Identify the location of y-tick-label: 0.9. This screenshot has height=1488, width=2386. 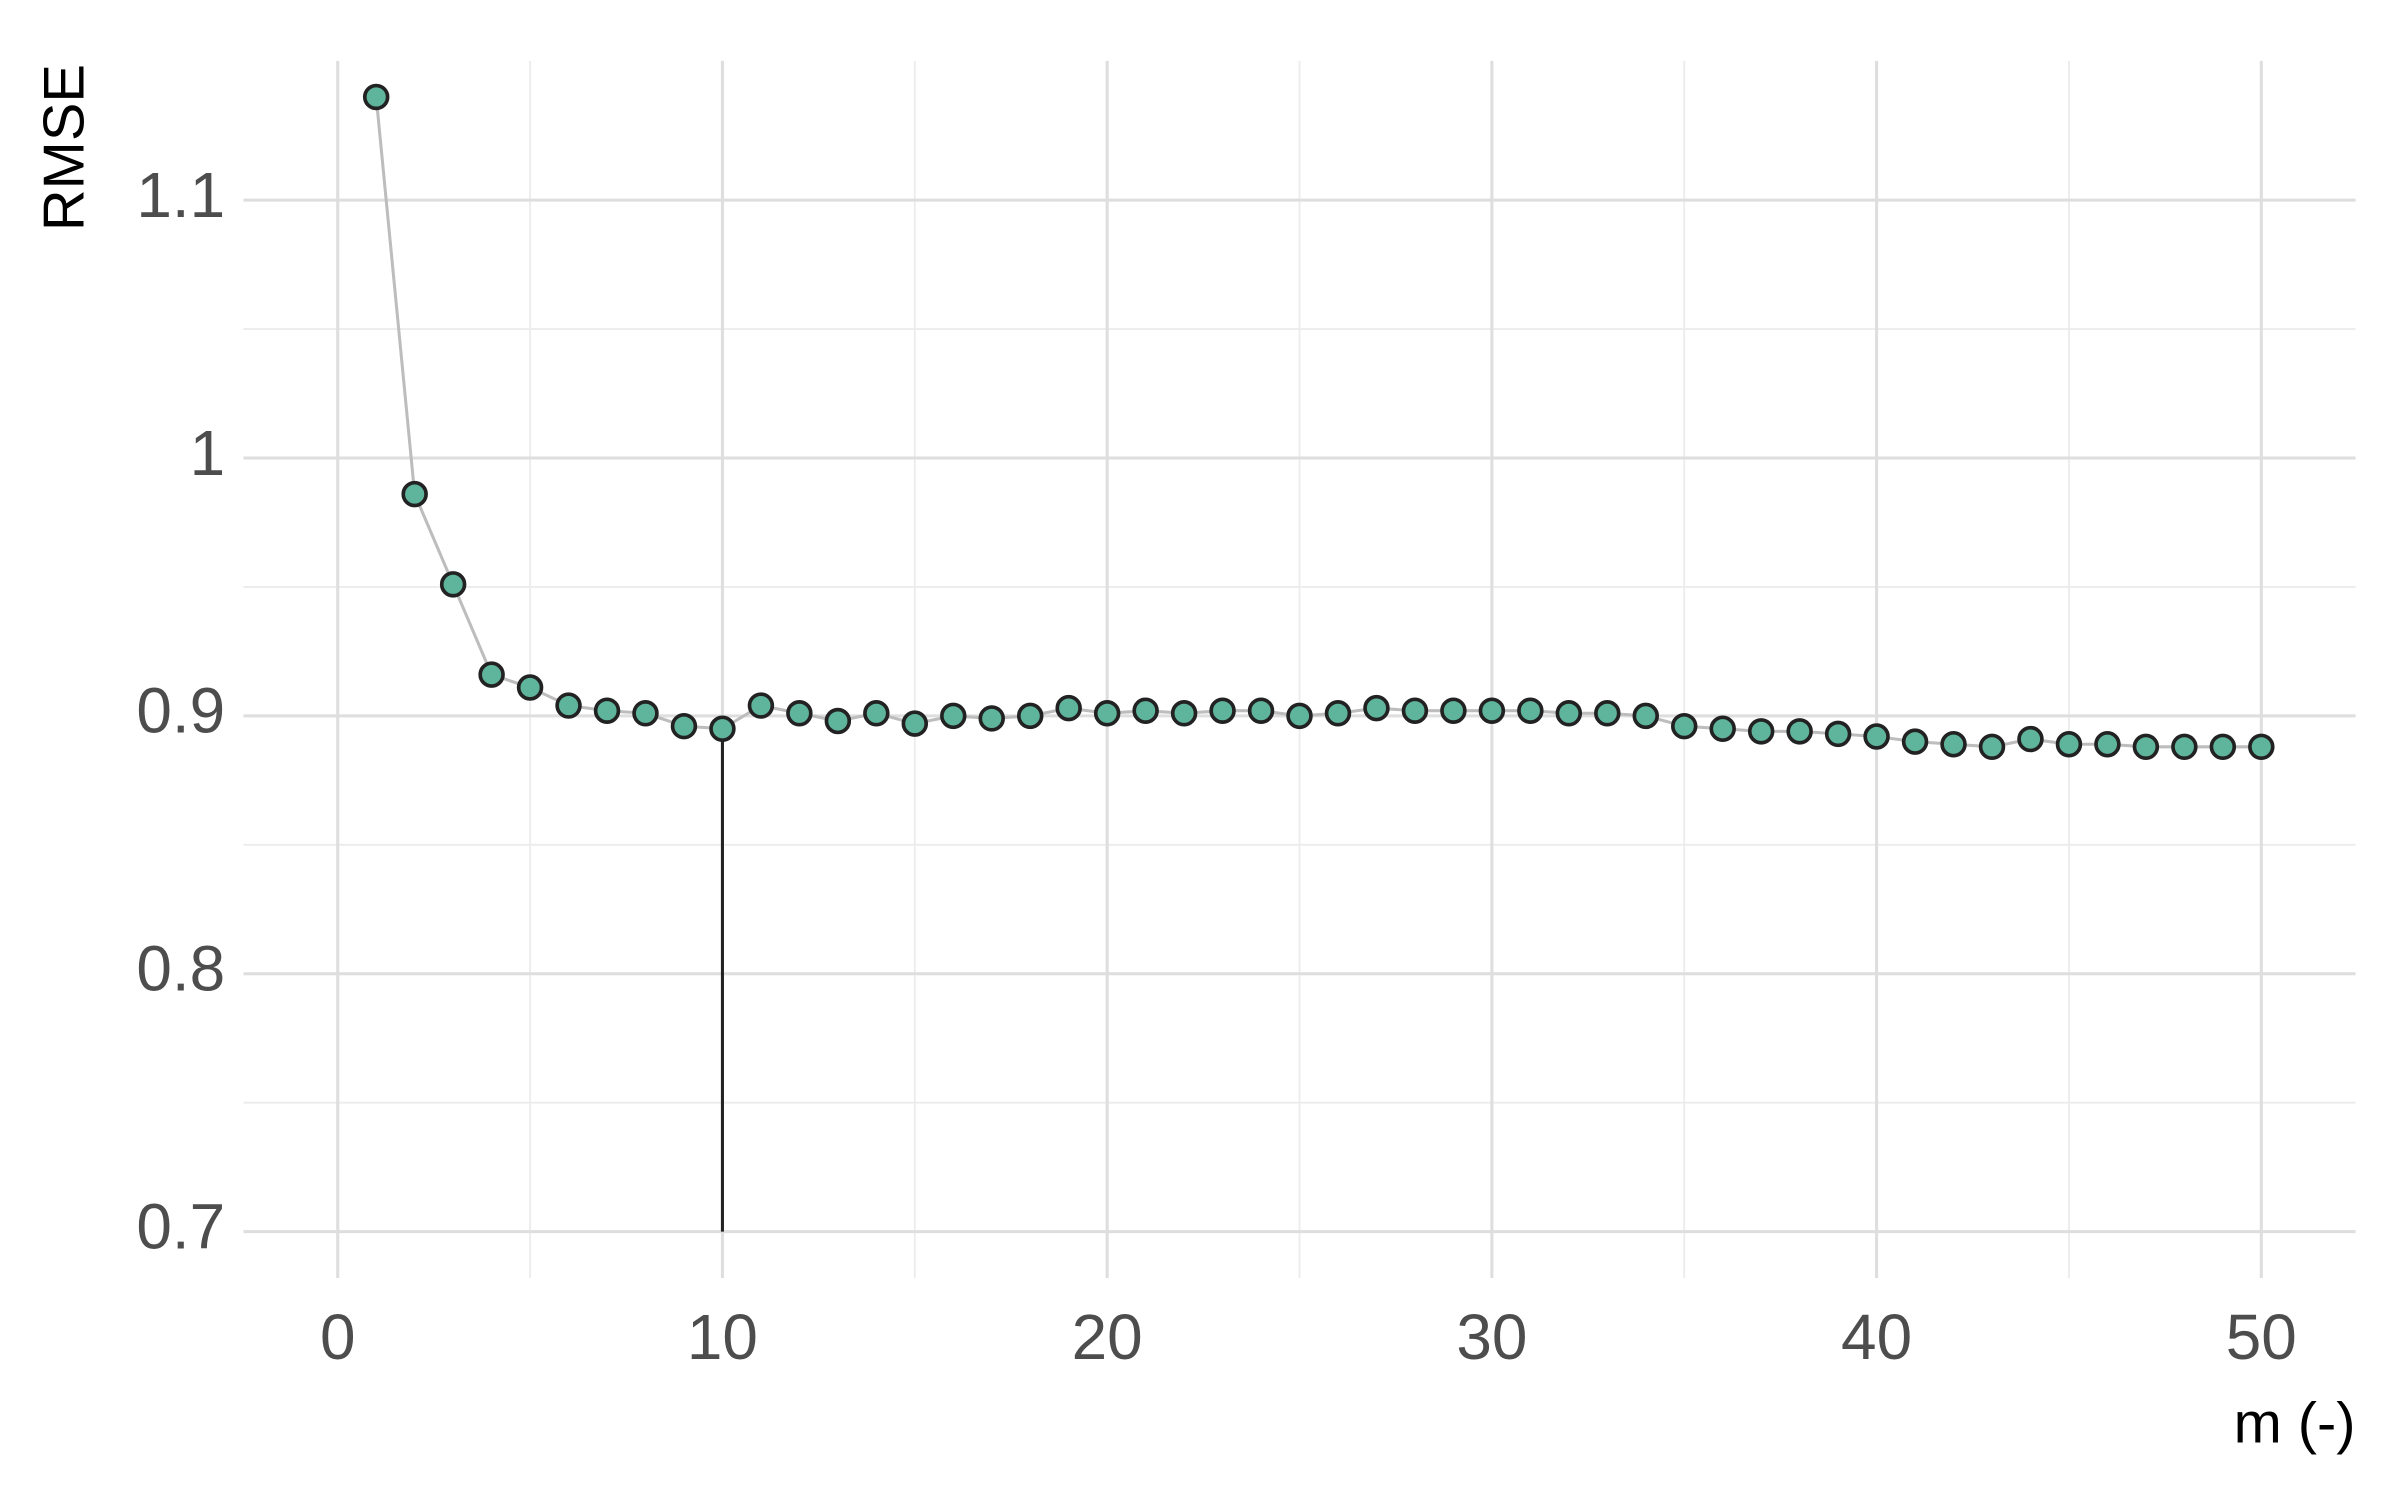
(180, 711).